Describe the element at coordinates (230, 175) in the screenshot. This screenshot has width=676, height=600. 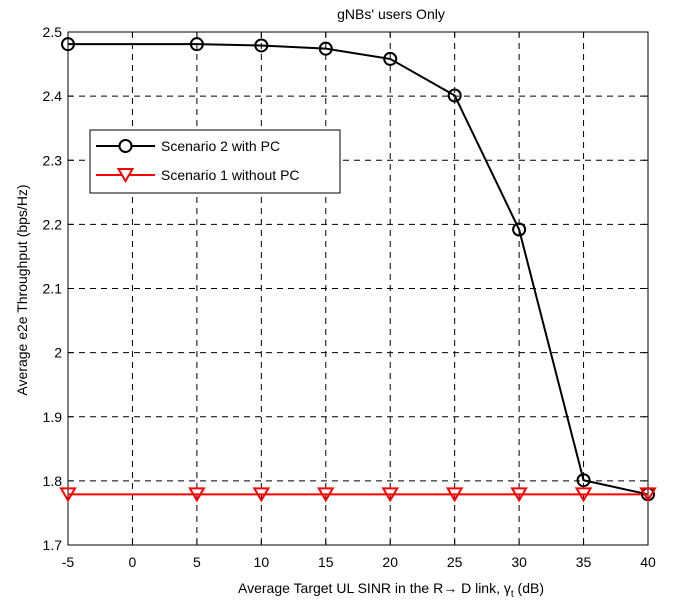
I see `legend-label-scenario-1: Scenario 1 without PC` at that location.